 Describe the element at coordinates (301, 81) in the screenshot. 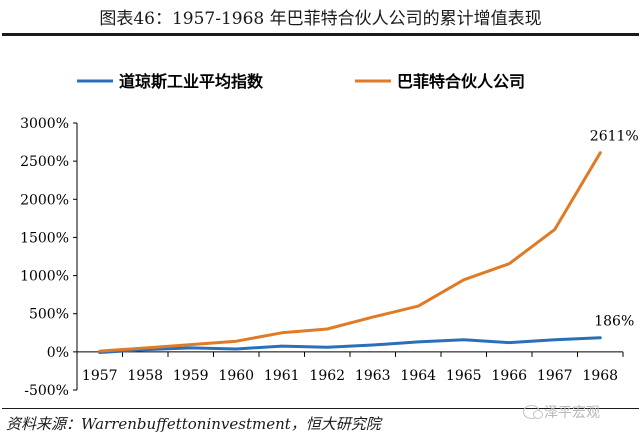

I see `legend: 道琼斯工业平均指数 巴菲特合伙人公司` at that location.